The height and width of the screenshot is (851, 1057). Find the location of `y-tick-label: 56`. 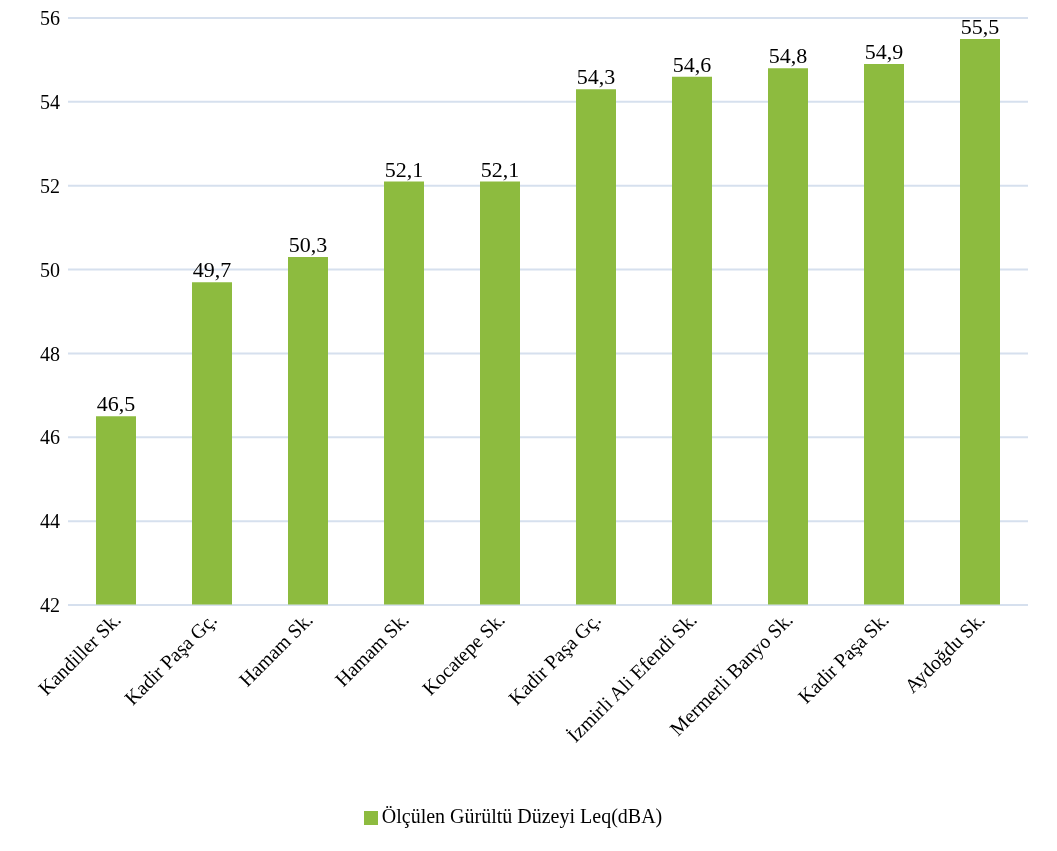

y-tick-label: 56 is located at coordinates (50, 18).